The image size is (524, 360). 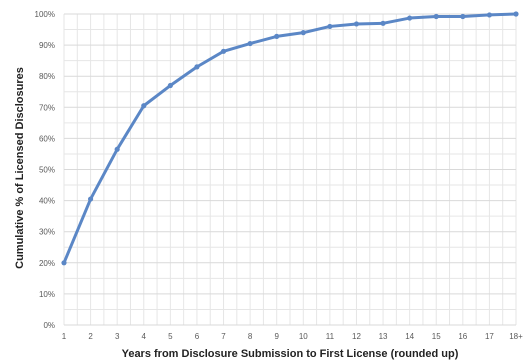 I want to click on y-tick-label: 0%, so click(x=49, y=325).